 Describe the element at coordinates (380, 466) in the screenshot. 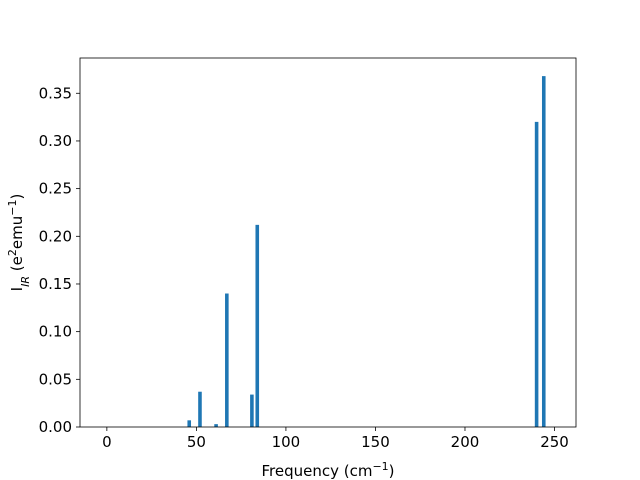

I see `x-axis-label-sup: −1` at that location.